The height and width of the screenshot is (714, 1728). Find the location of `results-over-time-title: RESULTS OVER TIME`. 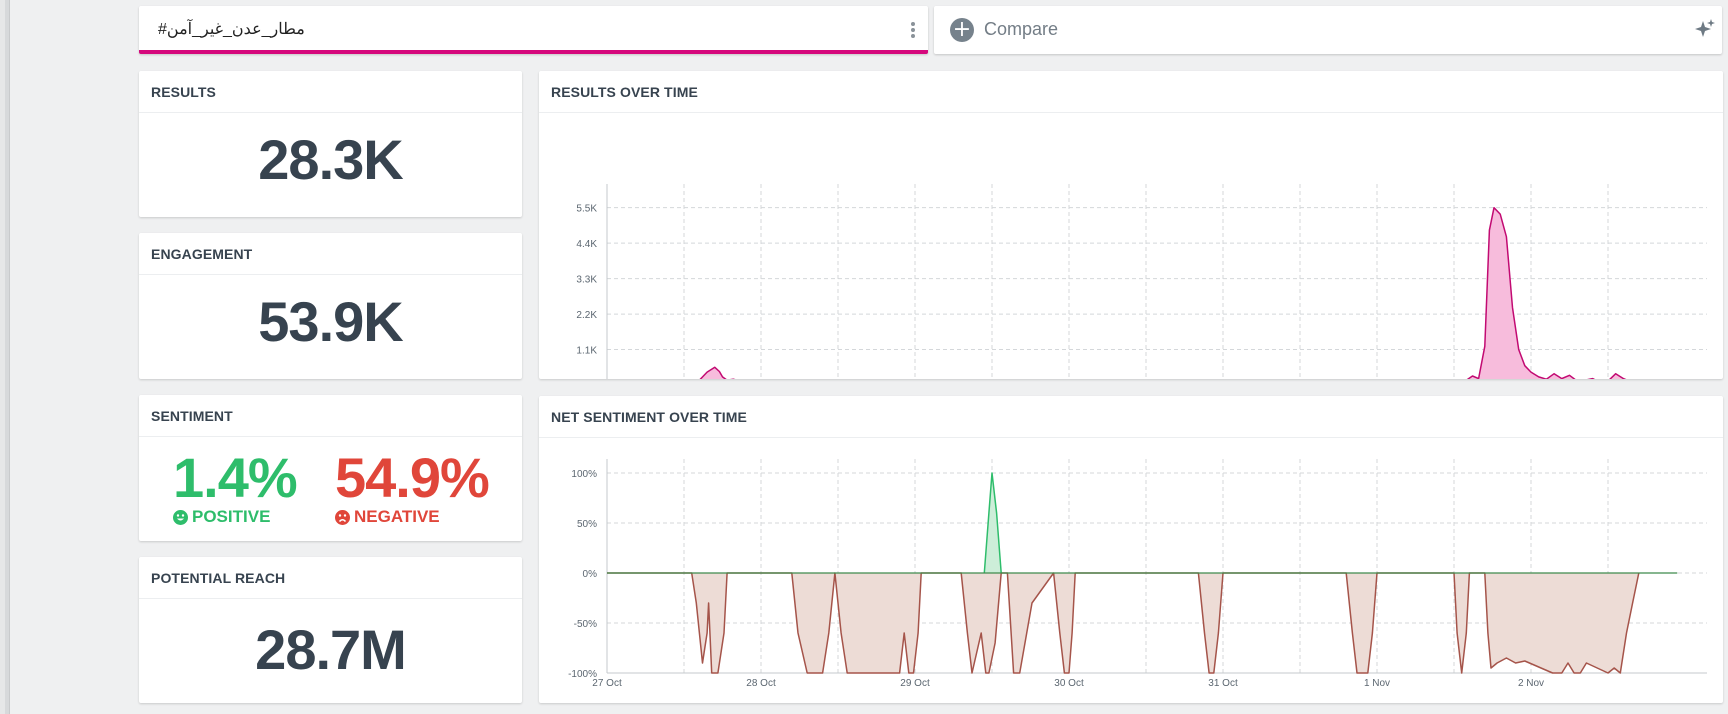

results-over-time-title: RESULTS OVER TIME is located at coordinates (624, 92).